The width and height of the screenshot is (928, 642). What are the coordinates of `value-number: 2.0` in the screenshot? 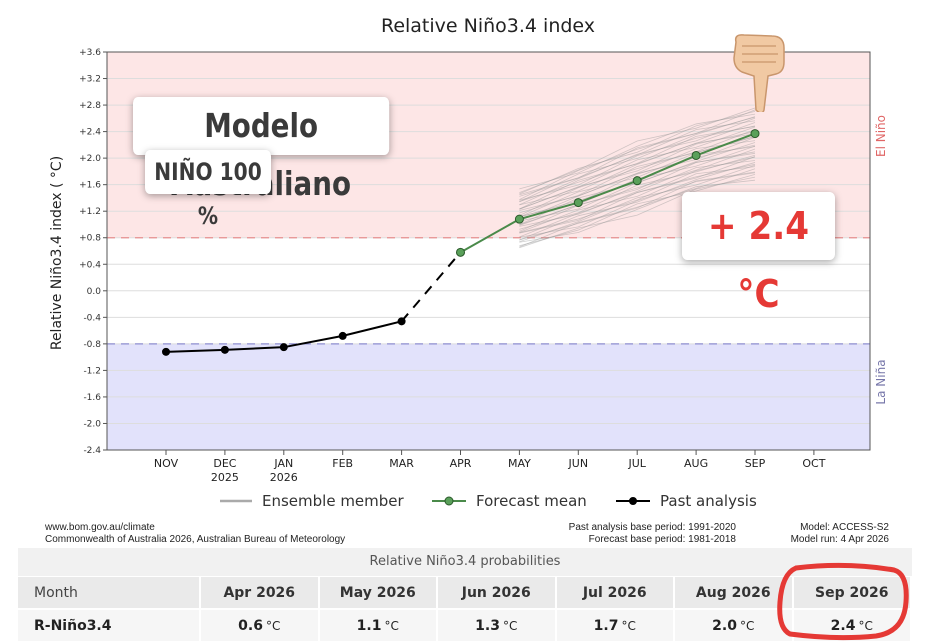 It's located at (724, 625).